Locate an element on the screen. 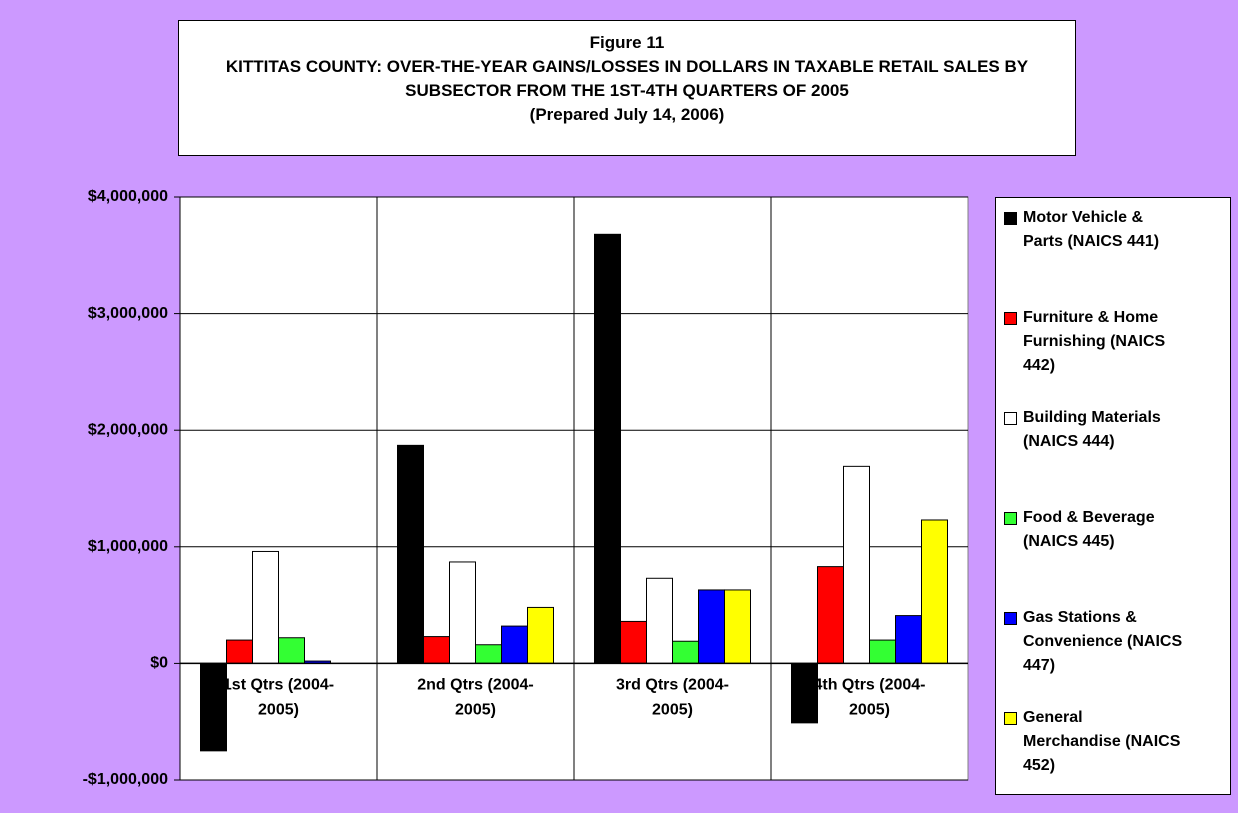 Image resolution: width=1238 pixels, height=813 pixels. y-tick-label: $0 is located at coordinates (159, 663).